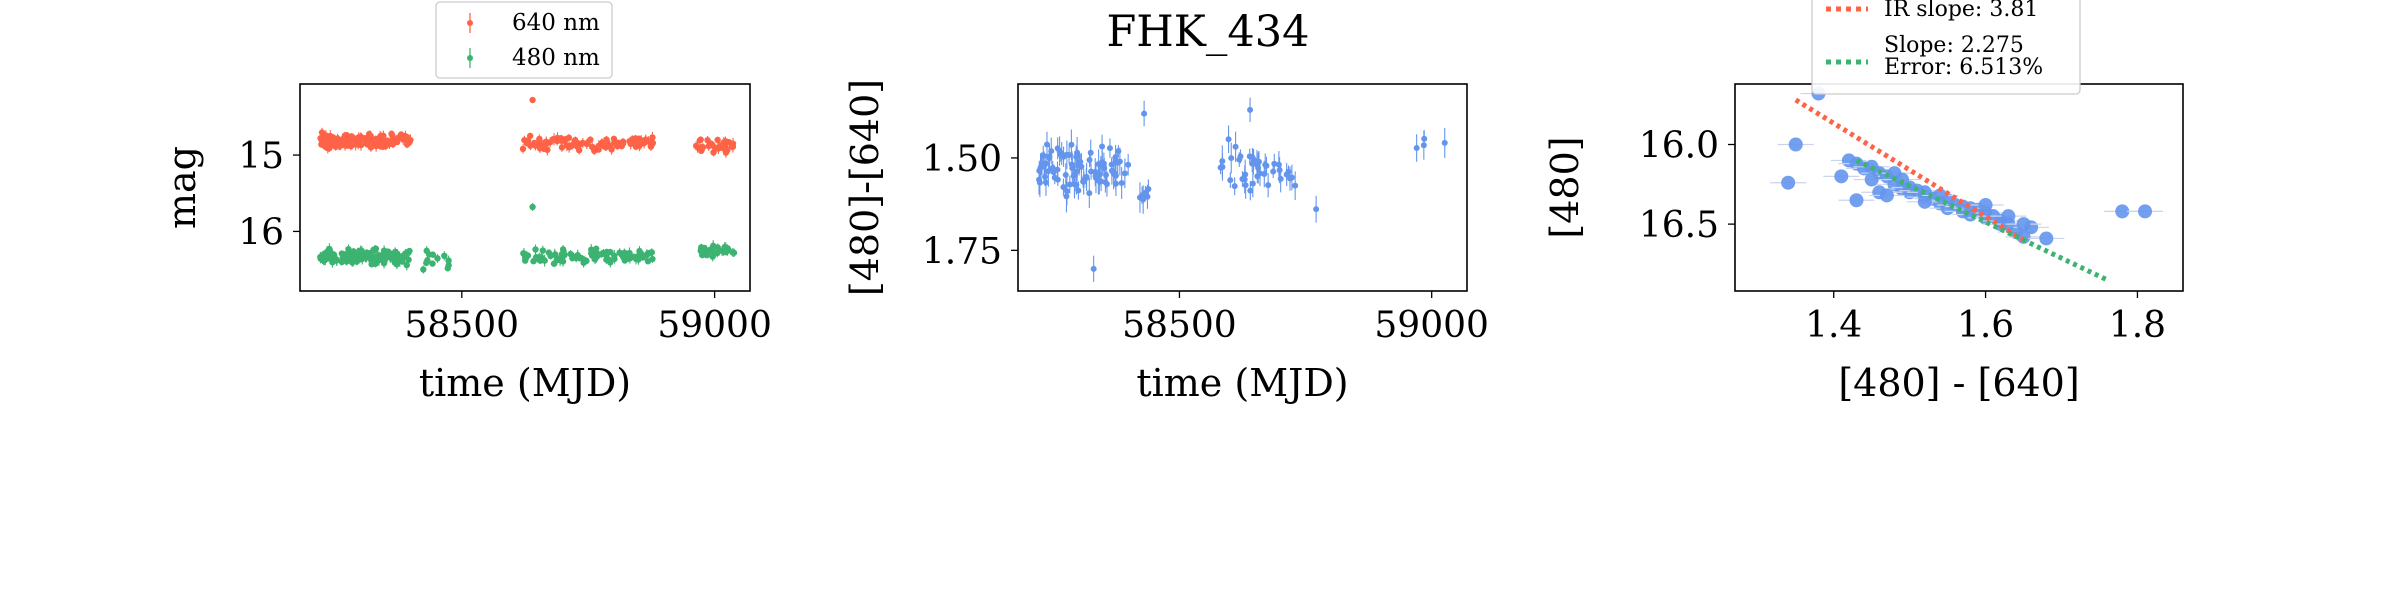  What do you see at coordinates (1982, 220) in the screenshot?
I see `fit-line` at bounding box center [1982, 220].